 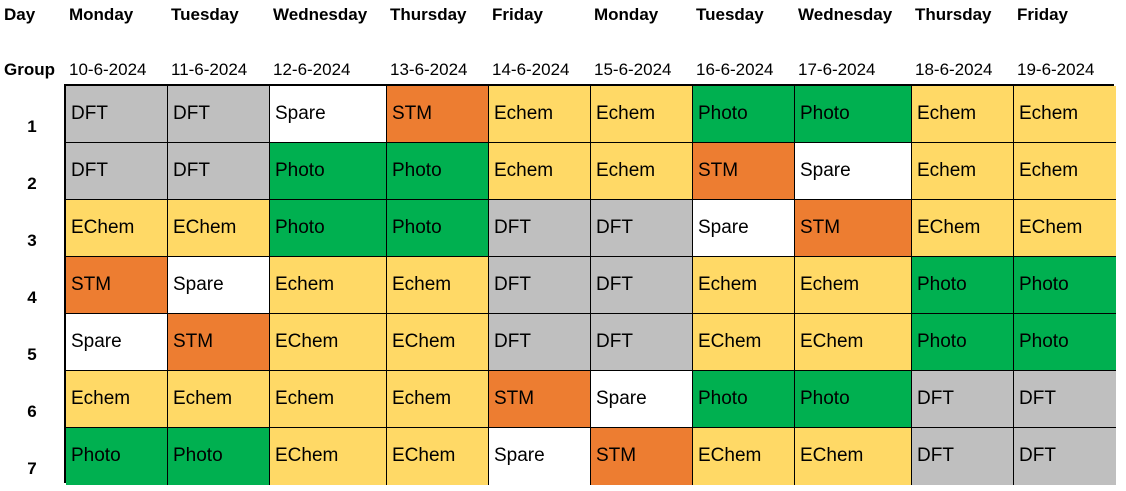 I want to click on date-header: 12-6-2024, so click(x=312, y=69).